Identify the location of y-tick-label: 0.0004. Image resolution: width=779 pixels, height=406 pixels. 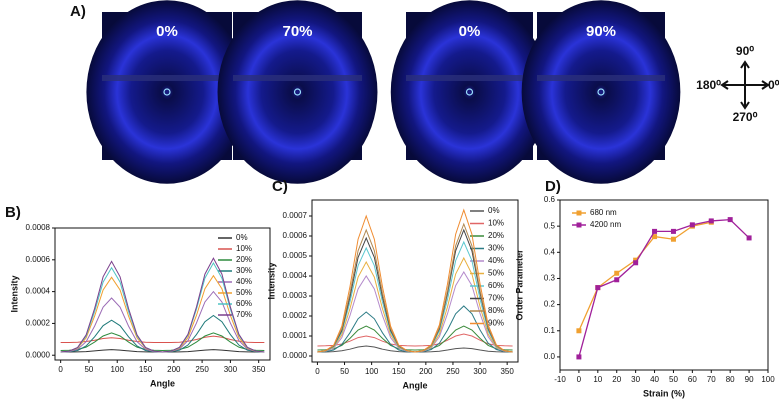
(38, 291).